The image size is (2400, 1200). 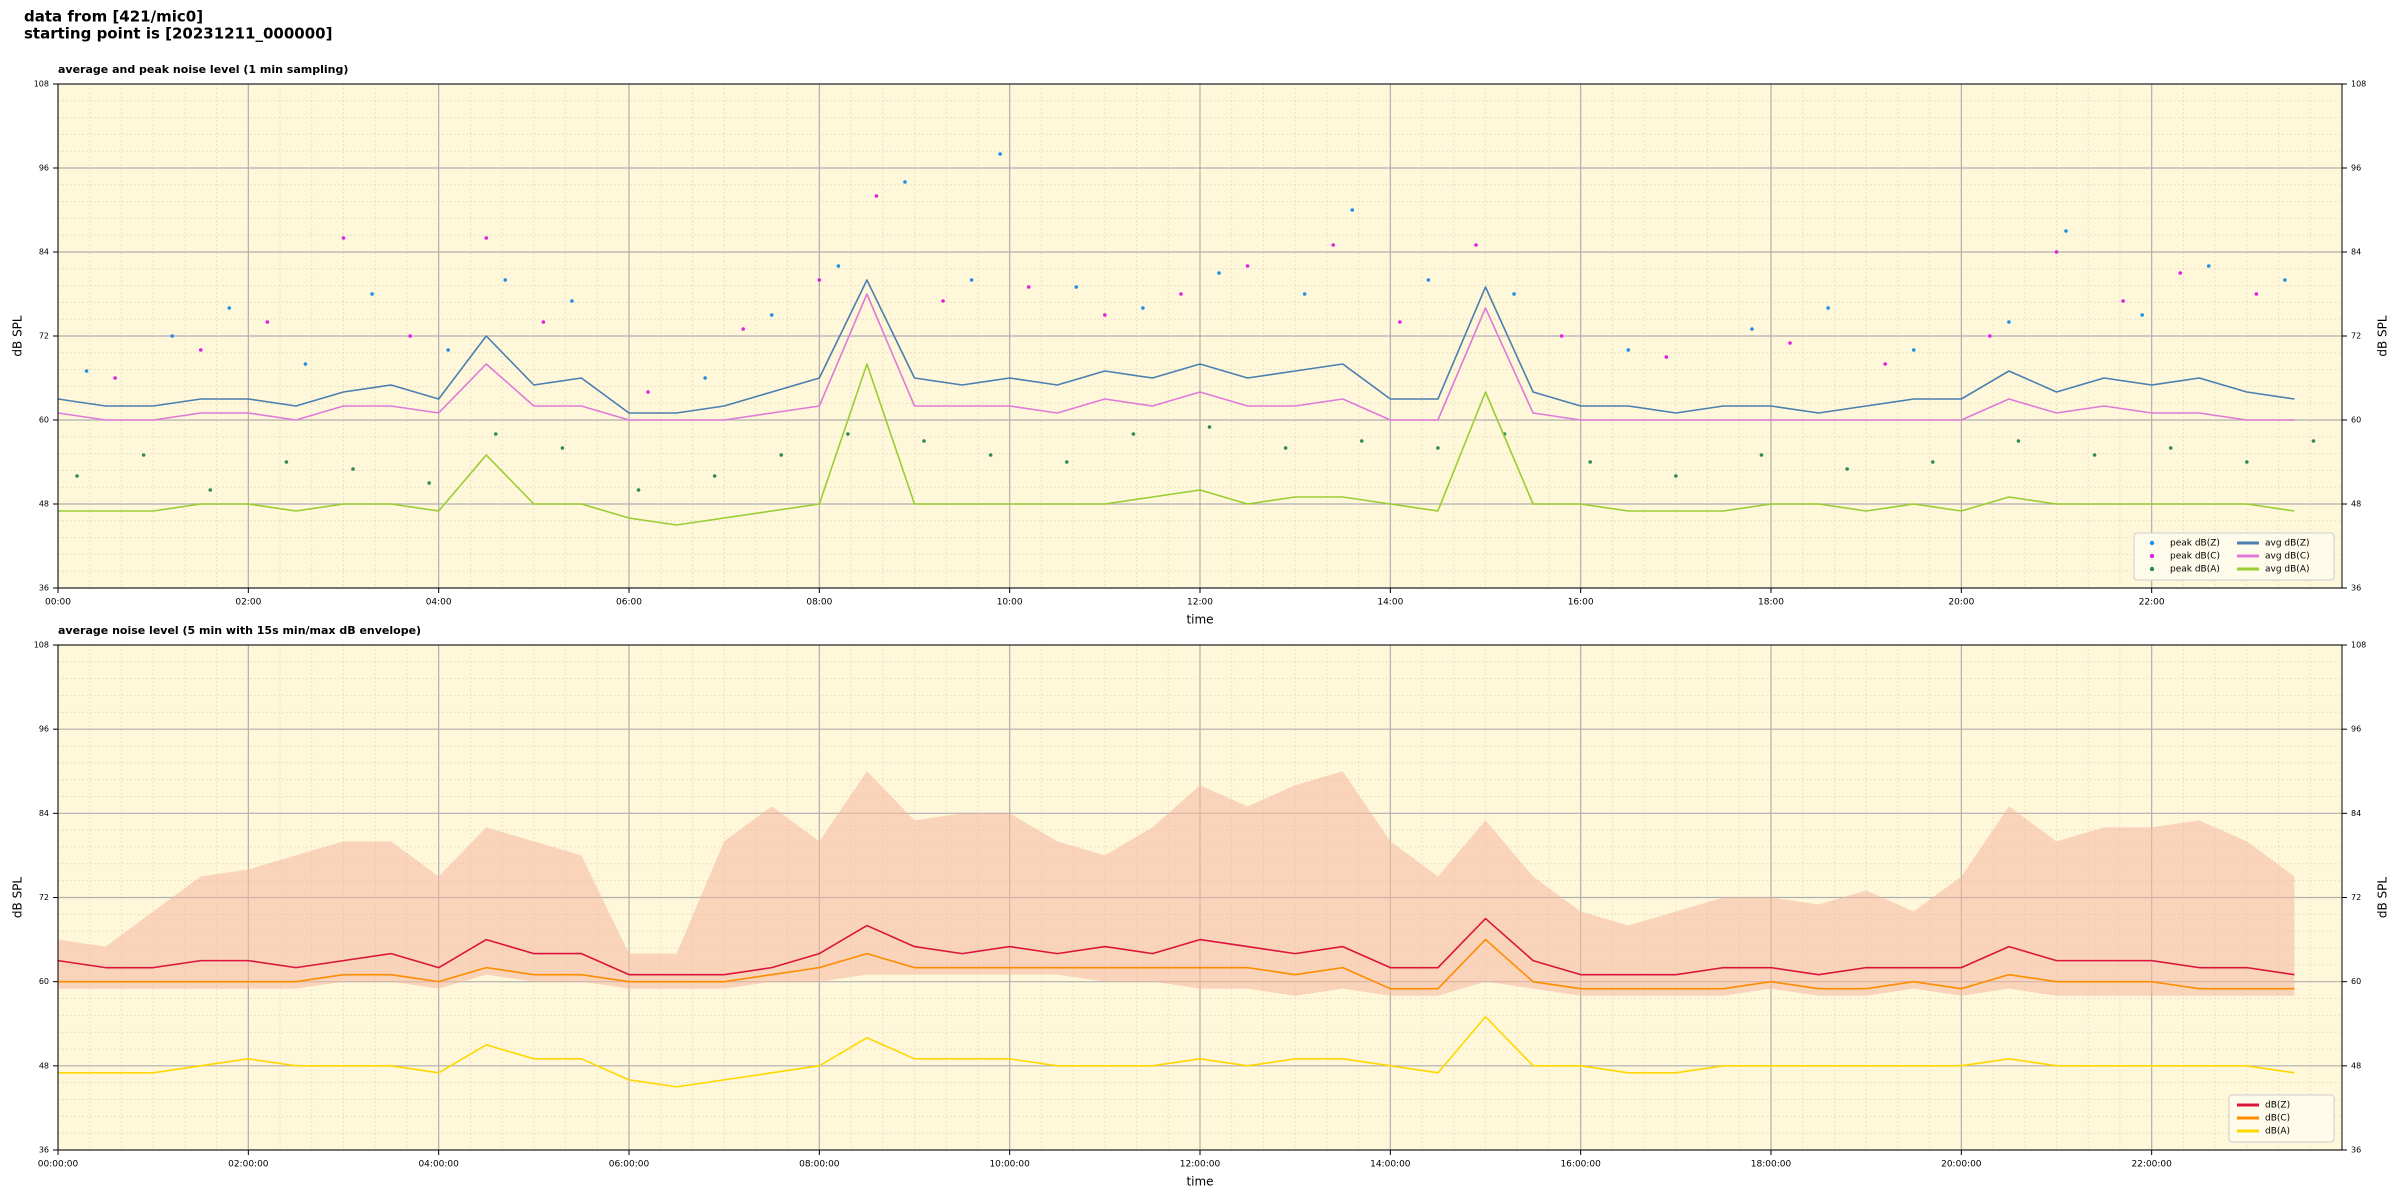 I want to click on x-tick-label: 04:00:00, so click(x=438, y=1165).